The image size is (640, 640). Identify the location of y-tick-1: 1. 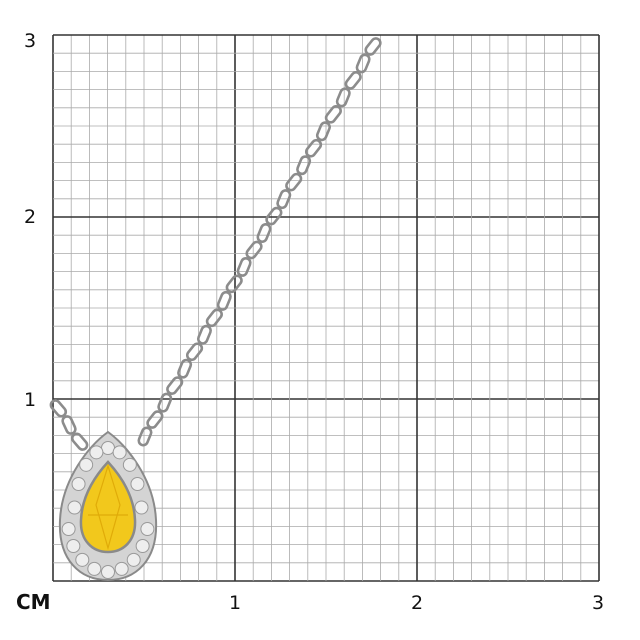
(30, 400).